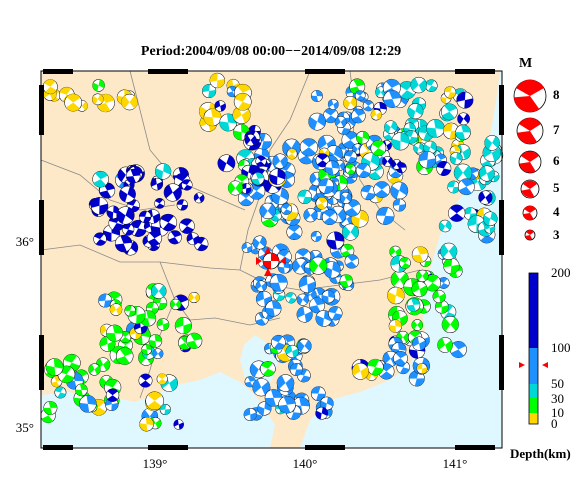 Image resolution: width=580 pixels, height=500 pixels. What do you see at coordinates (561, 272) in the screenshot?
I see `depth-tick-200: 200` at bounding box center [561, 272].